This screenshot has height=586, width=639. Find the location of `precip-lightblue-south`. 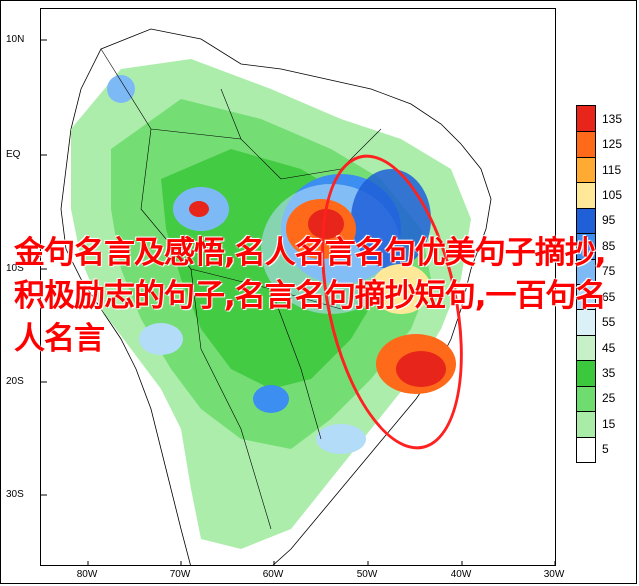

precip-lightblue-south is located at coordinates (341, 439).